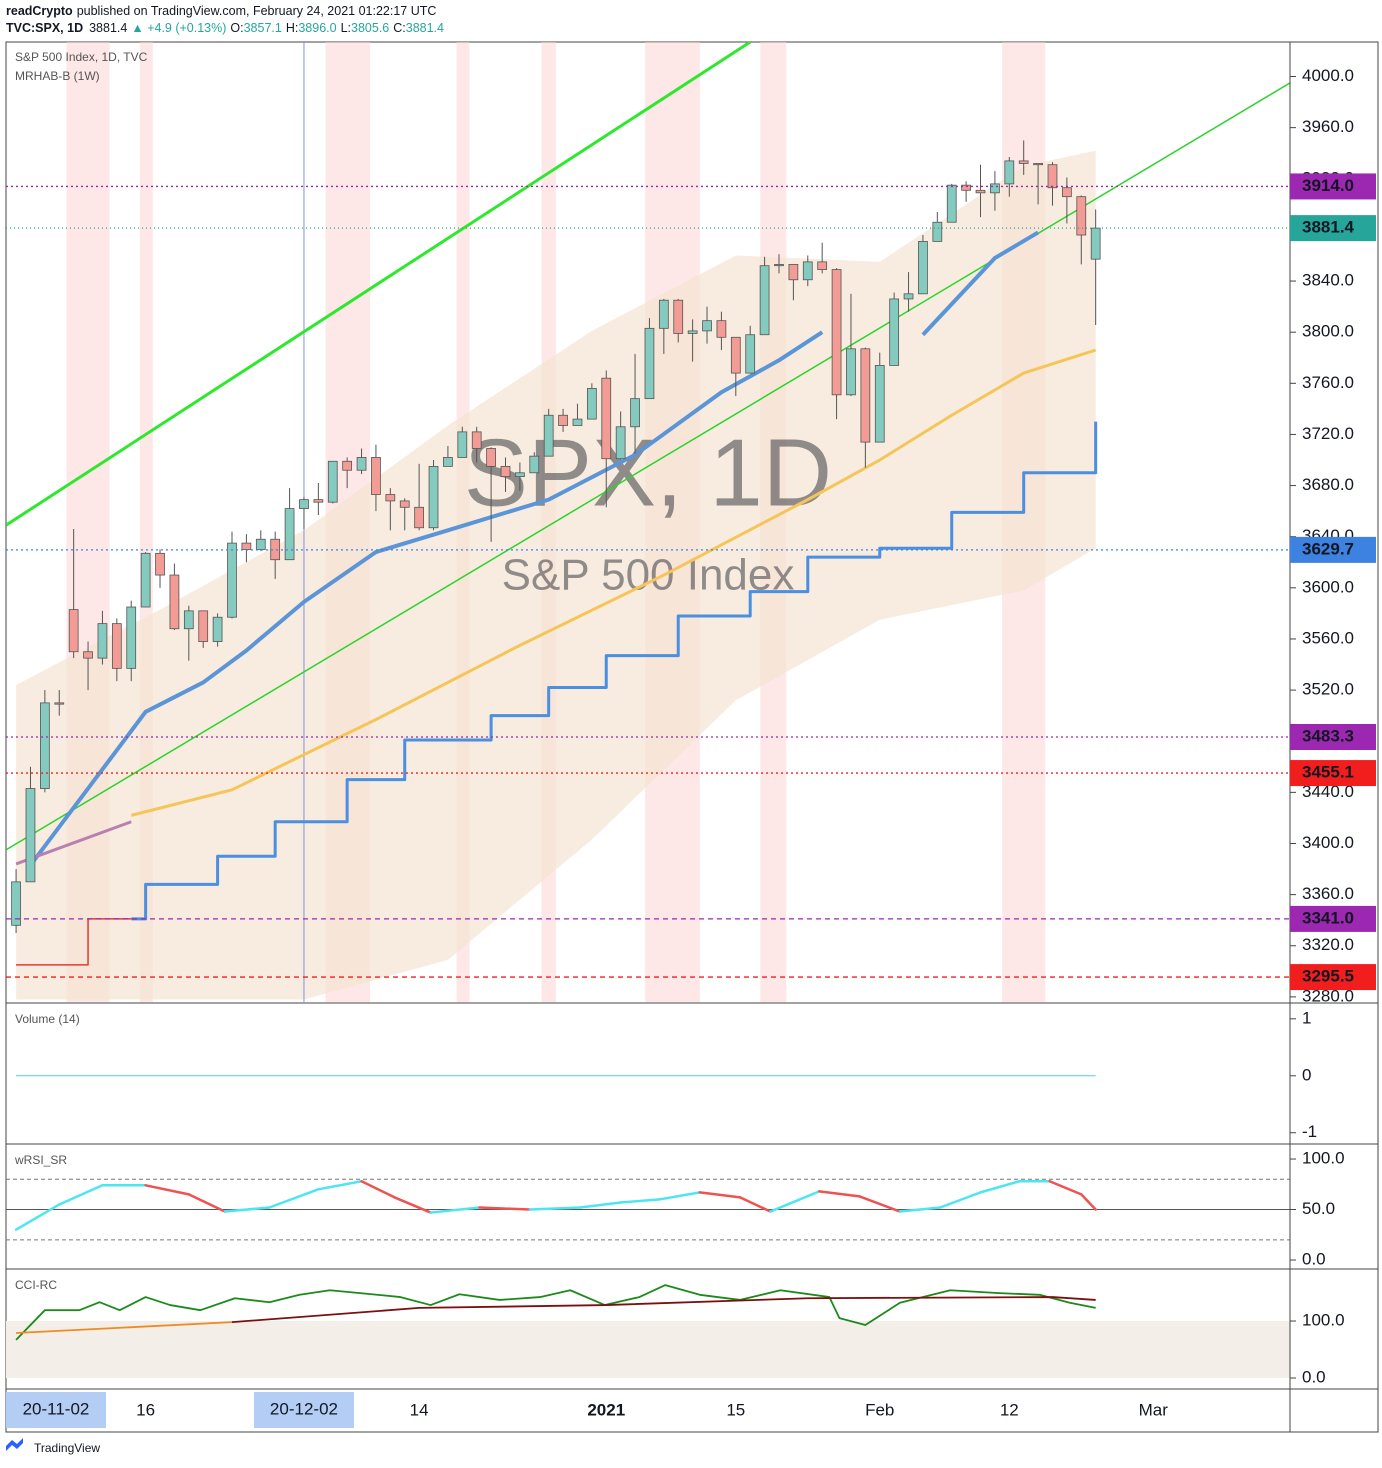 The width and height of the screenshot is (1382, 1468). What do you see at coordinates (648, 1350) in the screenshot?
I see `zone` at bounding box center [648, 1350].